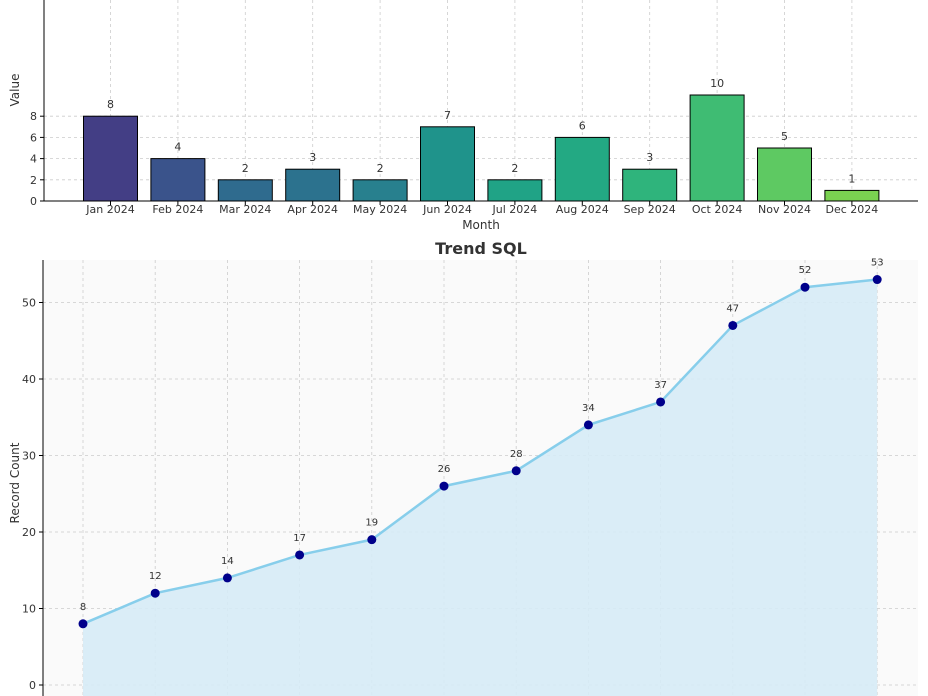 The height and width of the screenshot is (696, 928). What do you see at coordinates (852, 209) in the screenshot?
I see `bar-chart-x-tick-label: Dec 2024` at bounding box center [852, 209].